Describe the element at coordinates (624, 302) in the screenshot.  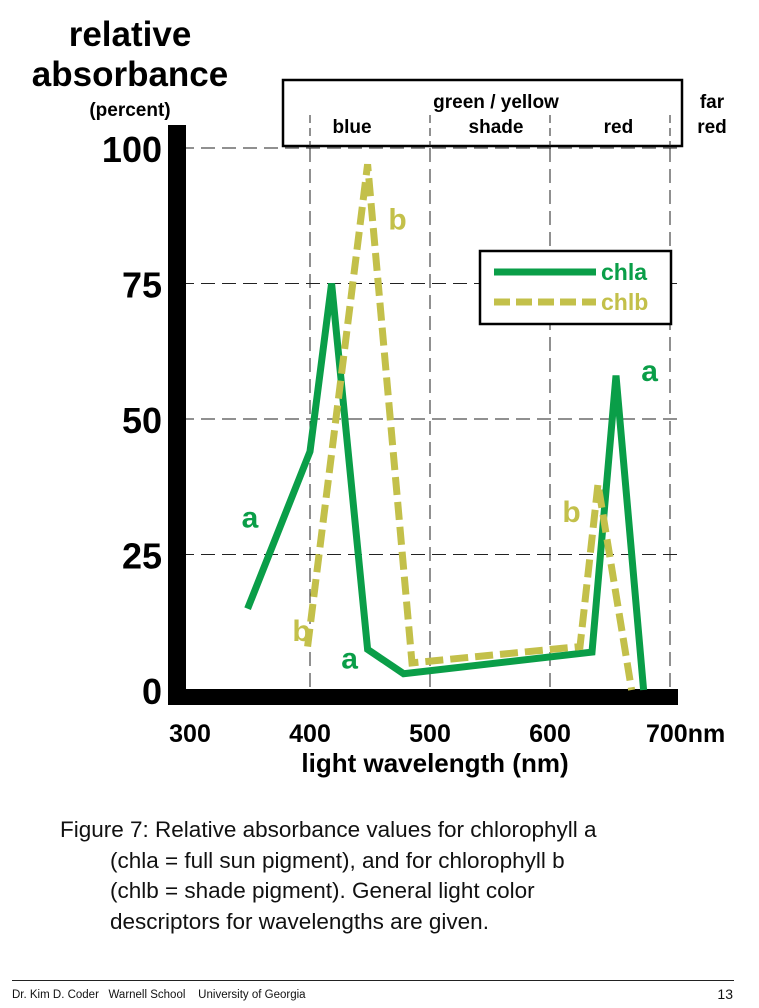
I see `legend-label-chlb: chlb` at that location.